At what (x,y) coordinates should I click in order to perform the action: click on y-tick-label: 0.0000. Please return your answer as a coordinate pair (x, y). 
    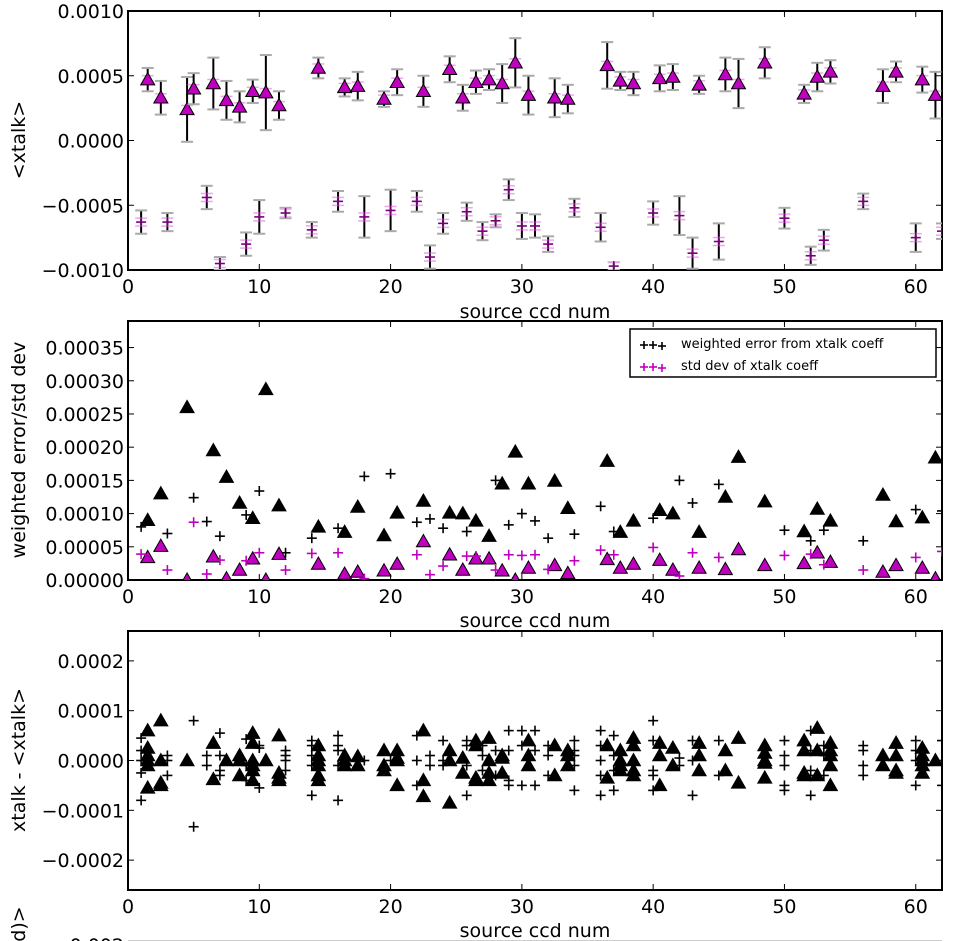
    Looking at the image, I should click on (91, 142).